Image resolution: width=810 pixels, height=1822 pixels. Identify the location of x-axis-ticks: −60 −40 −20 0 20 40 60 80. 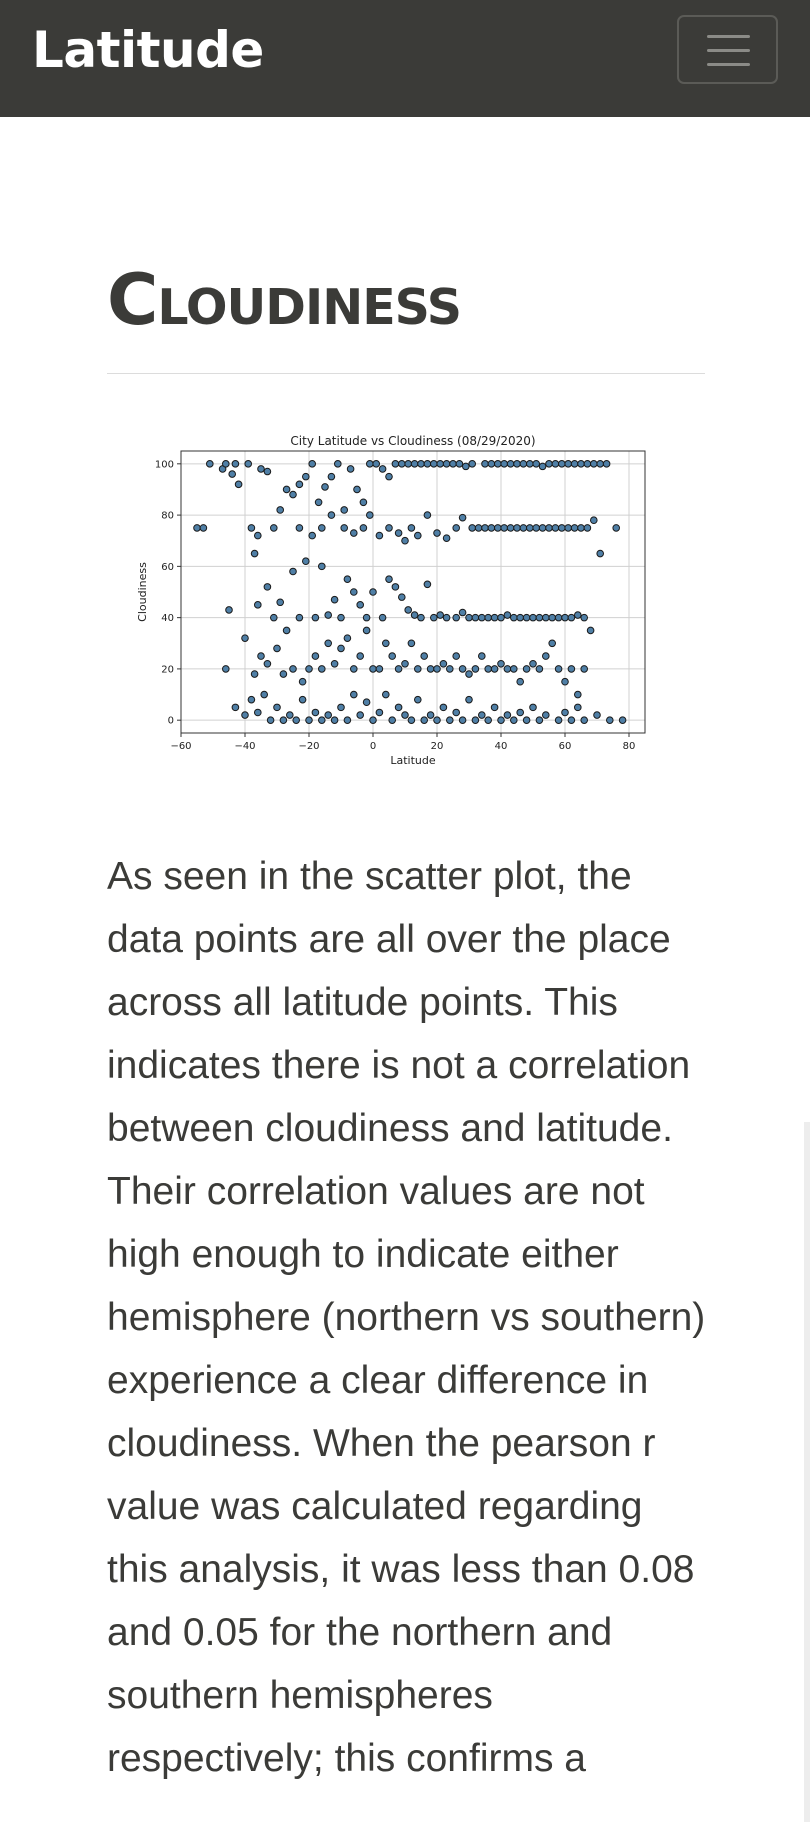
(402, 742).